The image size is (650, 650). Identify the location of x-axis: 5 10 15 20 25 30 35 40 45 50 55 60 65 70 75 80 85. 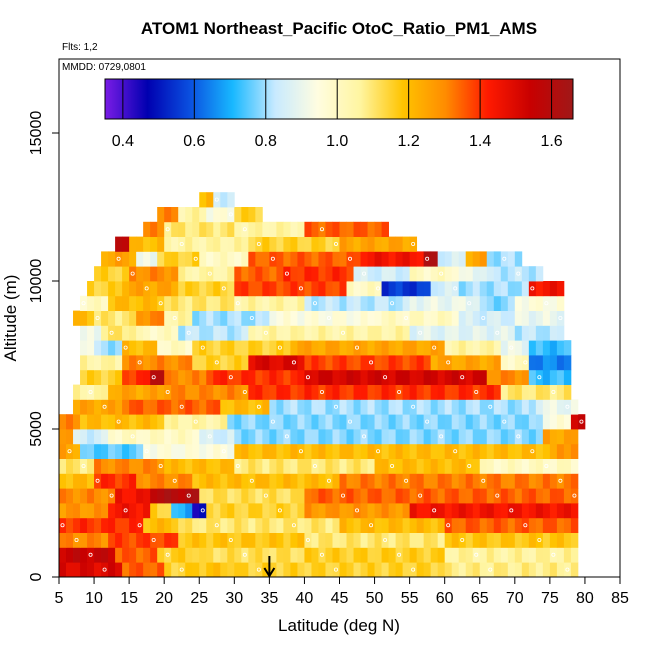
(342, 592).